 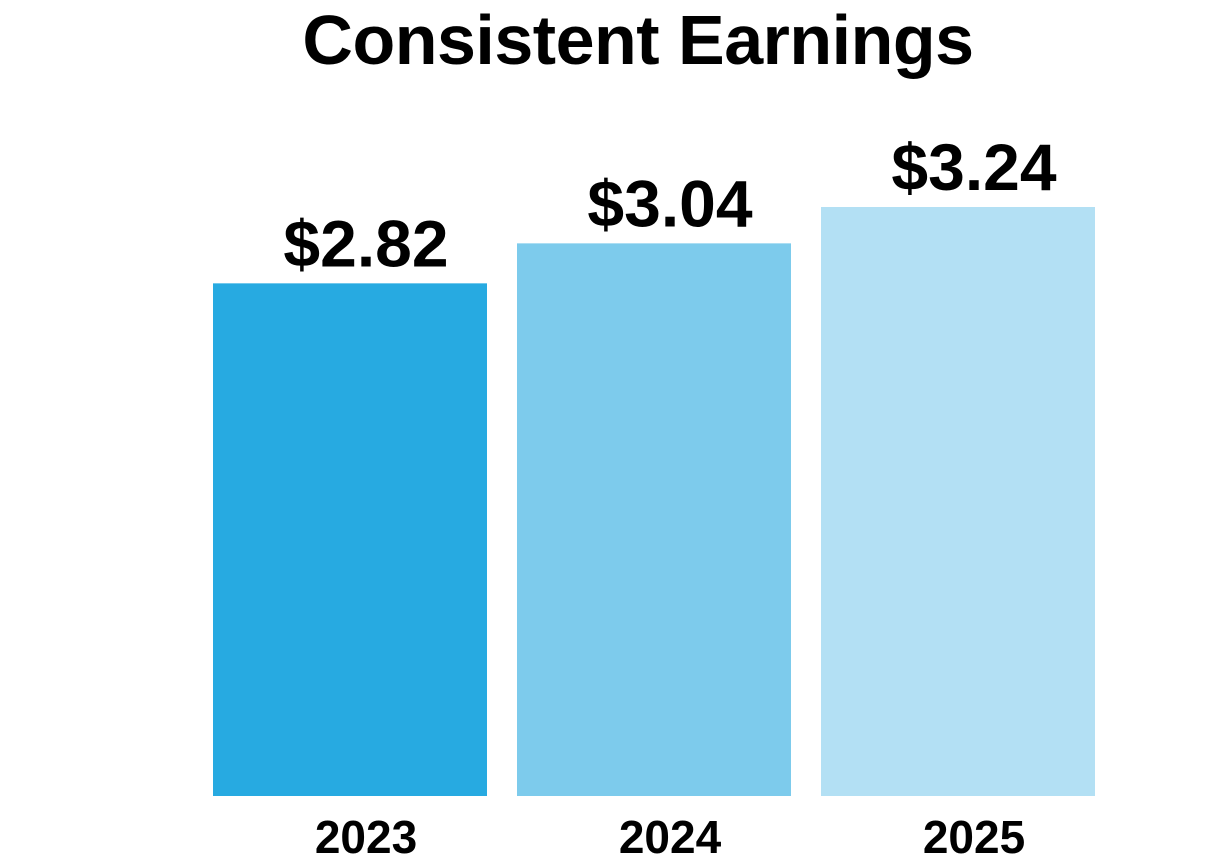 What do you see at coordinates (974, 837) in the screenshot?
I see `x-tick-label-2025: 2025` at bounding box center [974, 837].